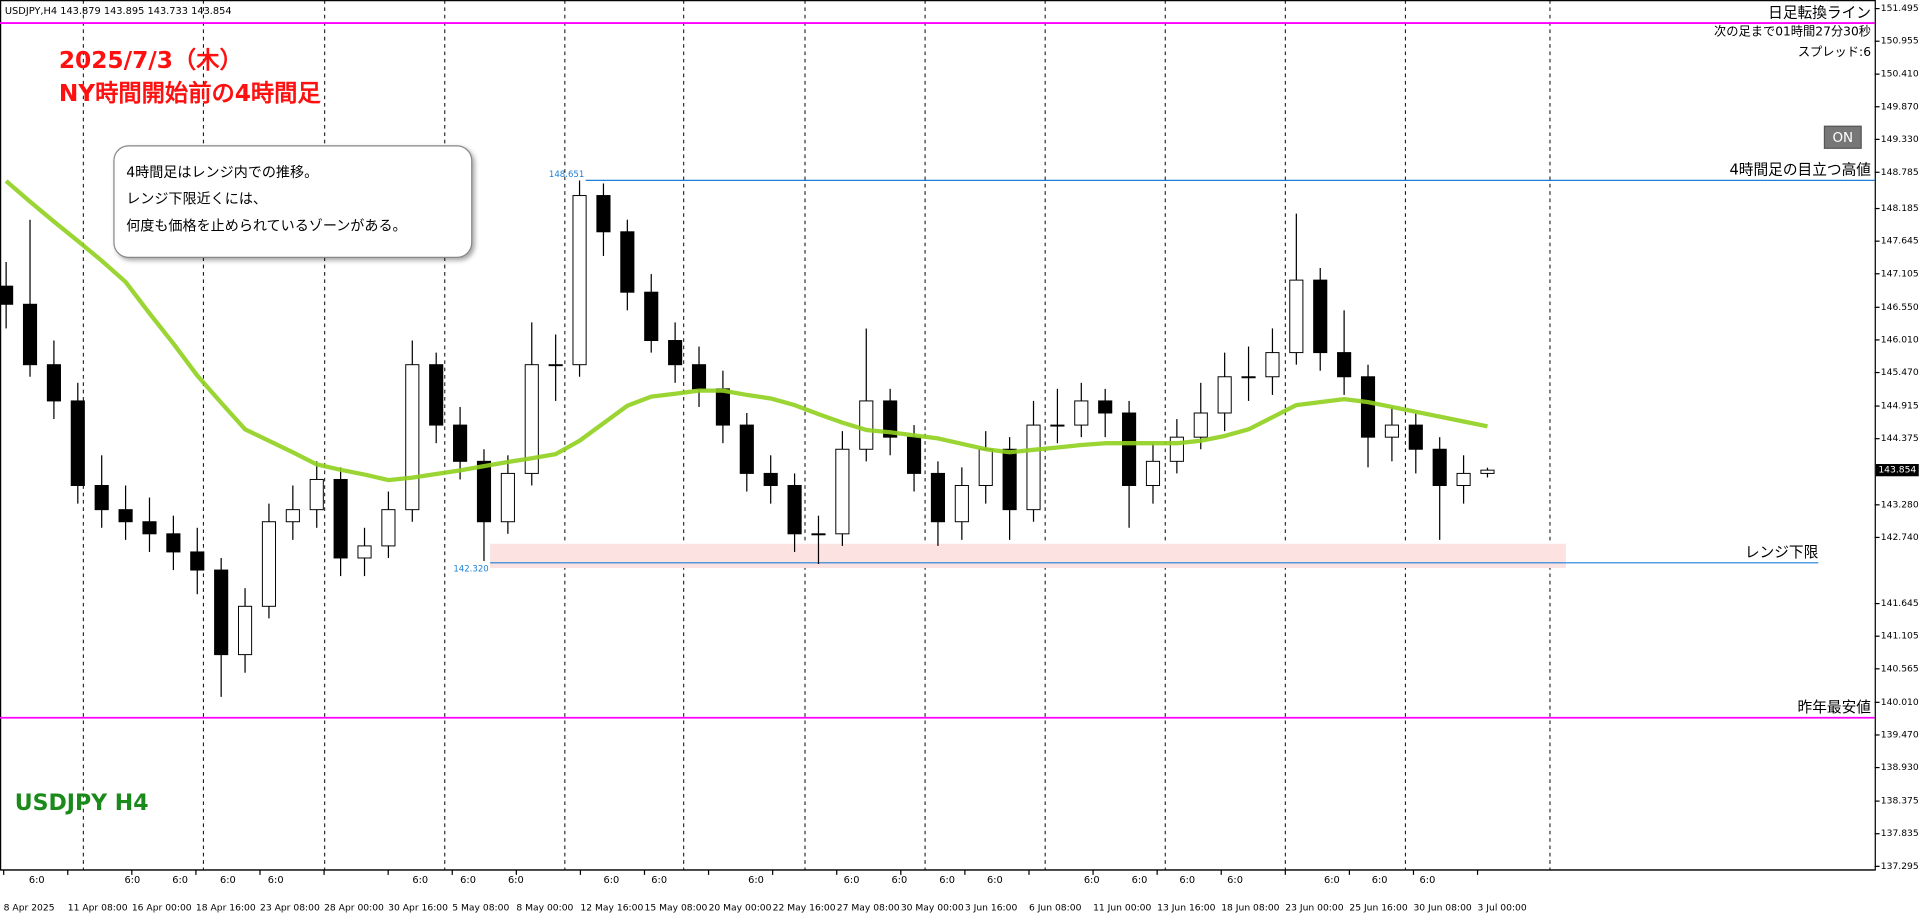 The height and width of the screenshot is (919, 1920). Describe the element at coordinates (29, 907) in the screenshot. I see `x-tick-label: 8 Apr 2025` at that location.